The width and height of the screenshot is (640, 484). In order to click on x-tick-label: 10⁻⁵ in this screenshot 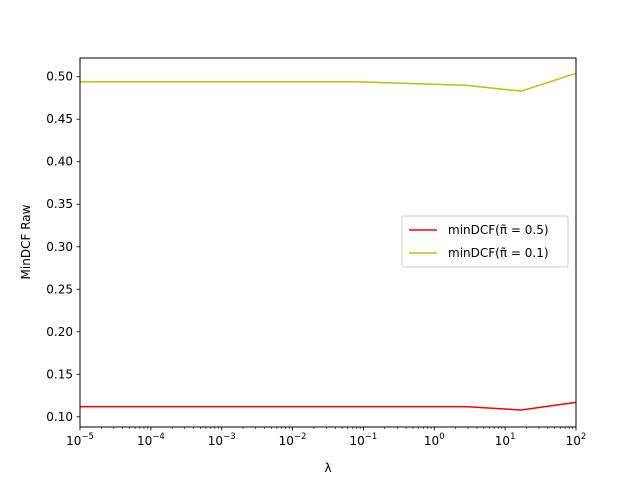, I will do `click(80, 440)`.